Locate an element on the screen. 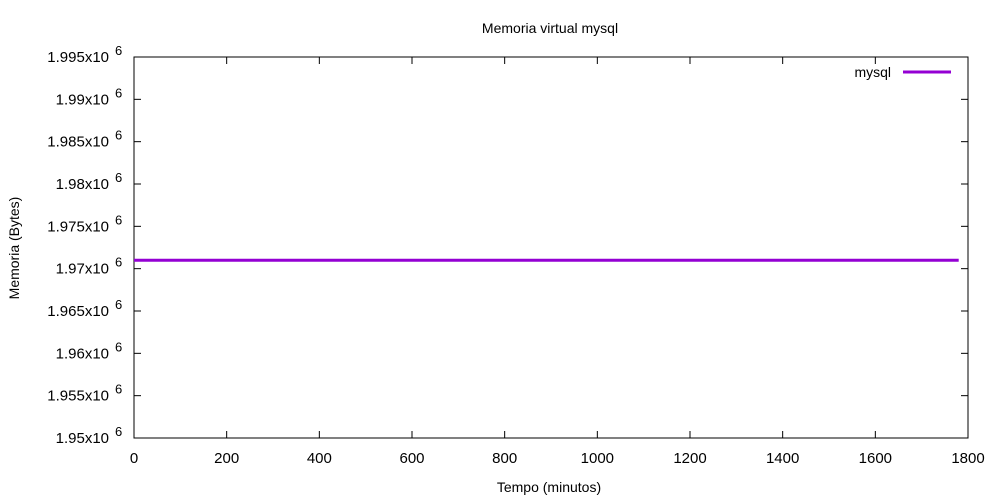 Image resolution: width=1000 pixels, height=500 pixels. chart-title: Memoria virtual mysql is located at coordinates (550, 28).